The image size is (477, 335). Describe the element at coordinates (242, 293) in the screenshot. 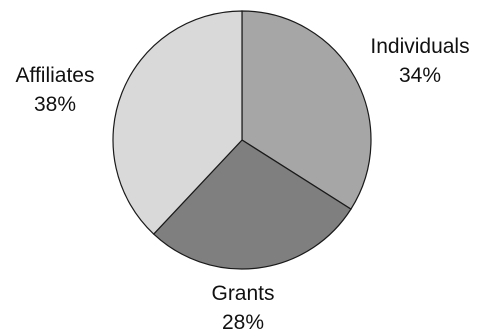

I see `slice-label-grants: Grants` at that location.